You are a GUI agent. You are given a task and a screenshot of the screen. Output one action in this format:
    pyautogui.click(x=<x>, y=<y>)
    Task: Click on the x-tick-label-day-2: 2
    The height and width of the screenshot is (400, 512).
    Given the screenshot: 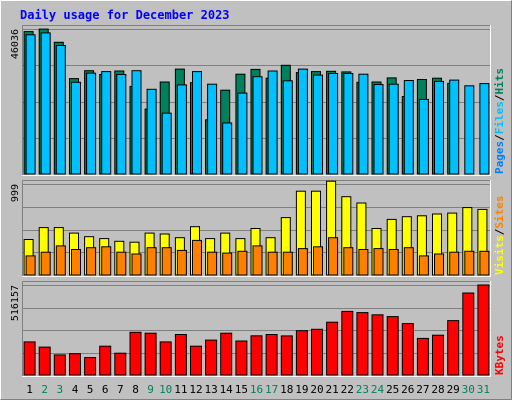 What is the action you would take?
    pyautogui.click(x=44, y=389)
    